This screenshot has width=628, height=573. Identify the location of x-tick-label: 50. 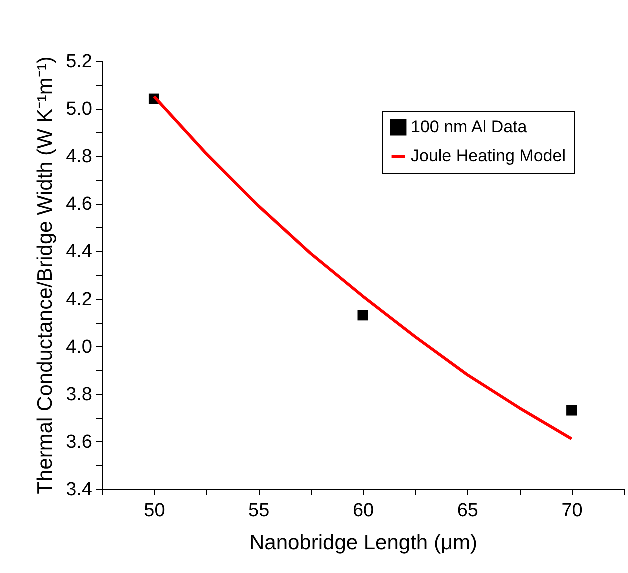
(155, 511).